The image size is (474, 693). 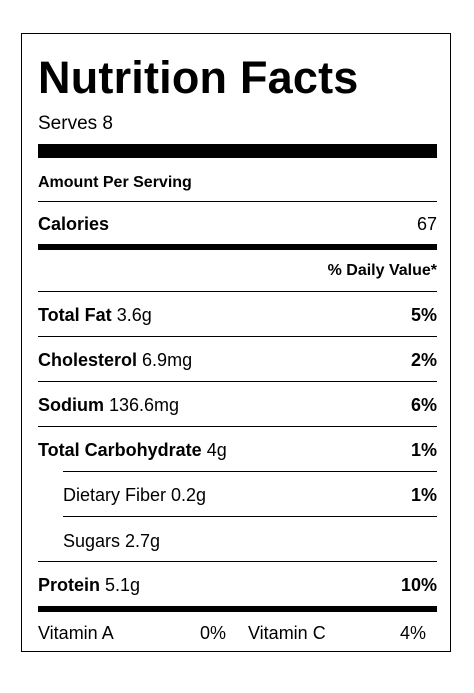 What do you see at coordinates (237, 271) in the screenshot?
I see `daily-value-header-row: % Daily Value*` at bounding box center [237, 271].